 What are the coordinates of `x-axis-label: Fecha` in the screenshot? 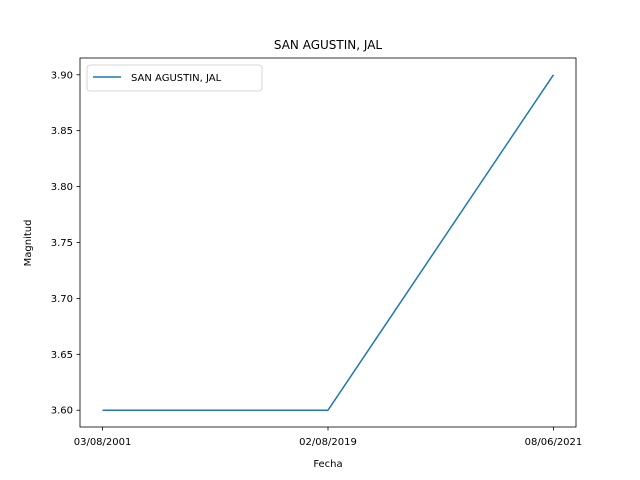 It's located at (327, 464).